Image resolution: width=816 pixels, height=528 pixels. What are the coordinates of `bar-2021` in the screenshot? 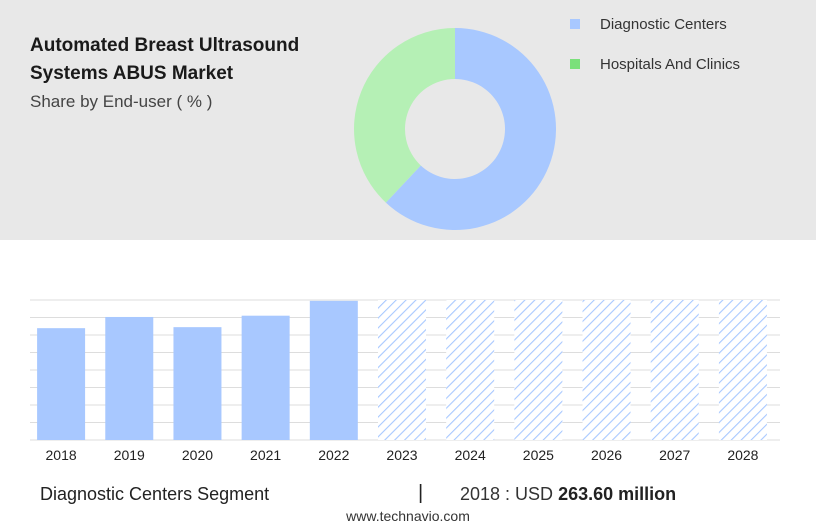 It's located at (265, 377).